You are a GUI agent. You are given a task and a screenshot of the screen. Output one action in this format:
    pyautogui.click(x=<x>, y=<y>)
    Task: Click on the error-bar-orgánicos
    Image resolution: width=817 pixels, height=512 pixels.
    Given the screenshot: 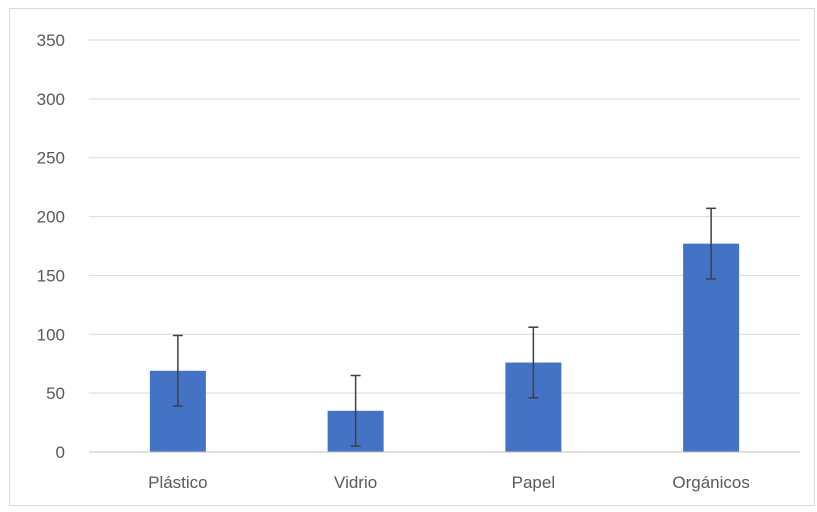 What is the action you would take?
    pyautogui.click(x=711, y=243)
    